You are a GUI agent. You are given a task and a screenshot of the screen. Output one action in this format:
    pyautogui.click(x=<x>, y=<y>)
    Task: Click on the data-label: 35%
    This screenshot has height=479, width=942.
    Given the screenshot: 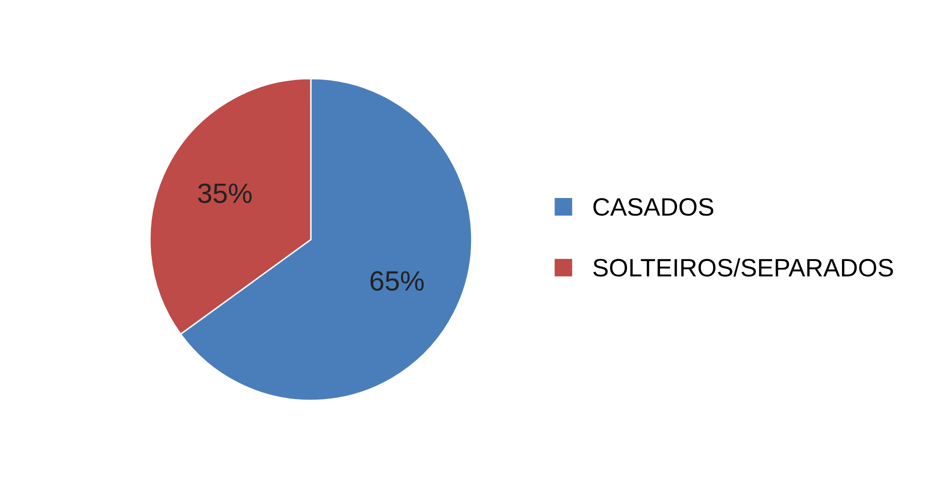 What is the action you would take?
    pyautogui.click(x=225, y=193)
    